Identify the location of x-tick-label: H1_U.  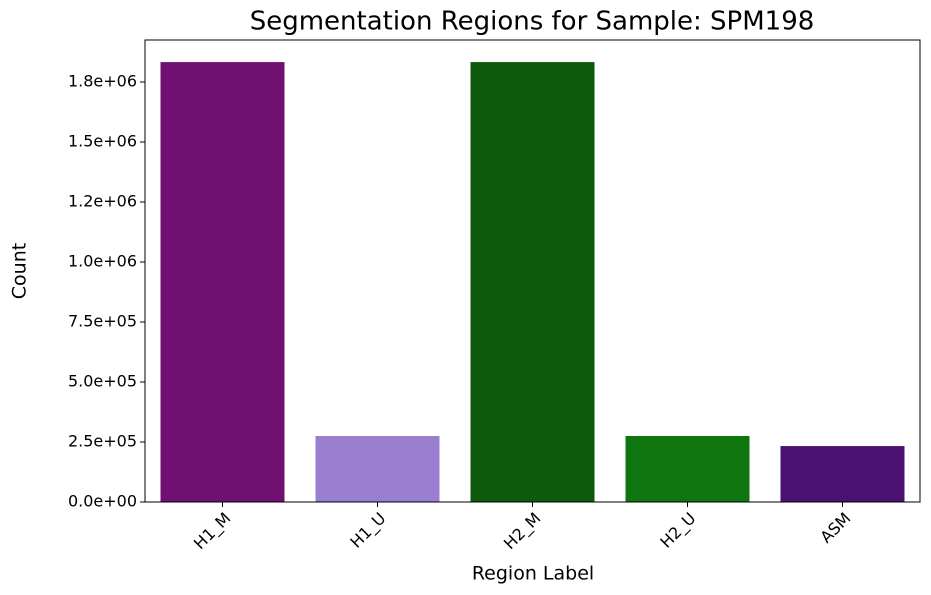
(368, 531).